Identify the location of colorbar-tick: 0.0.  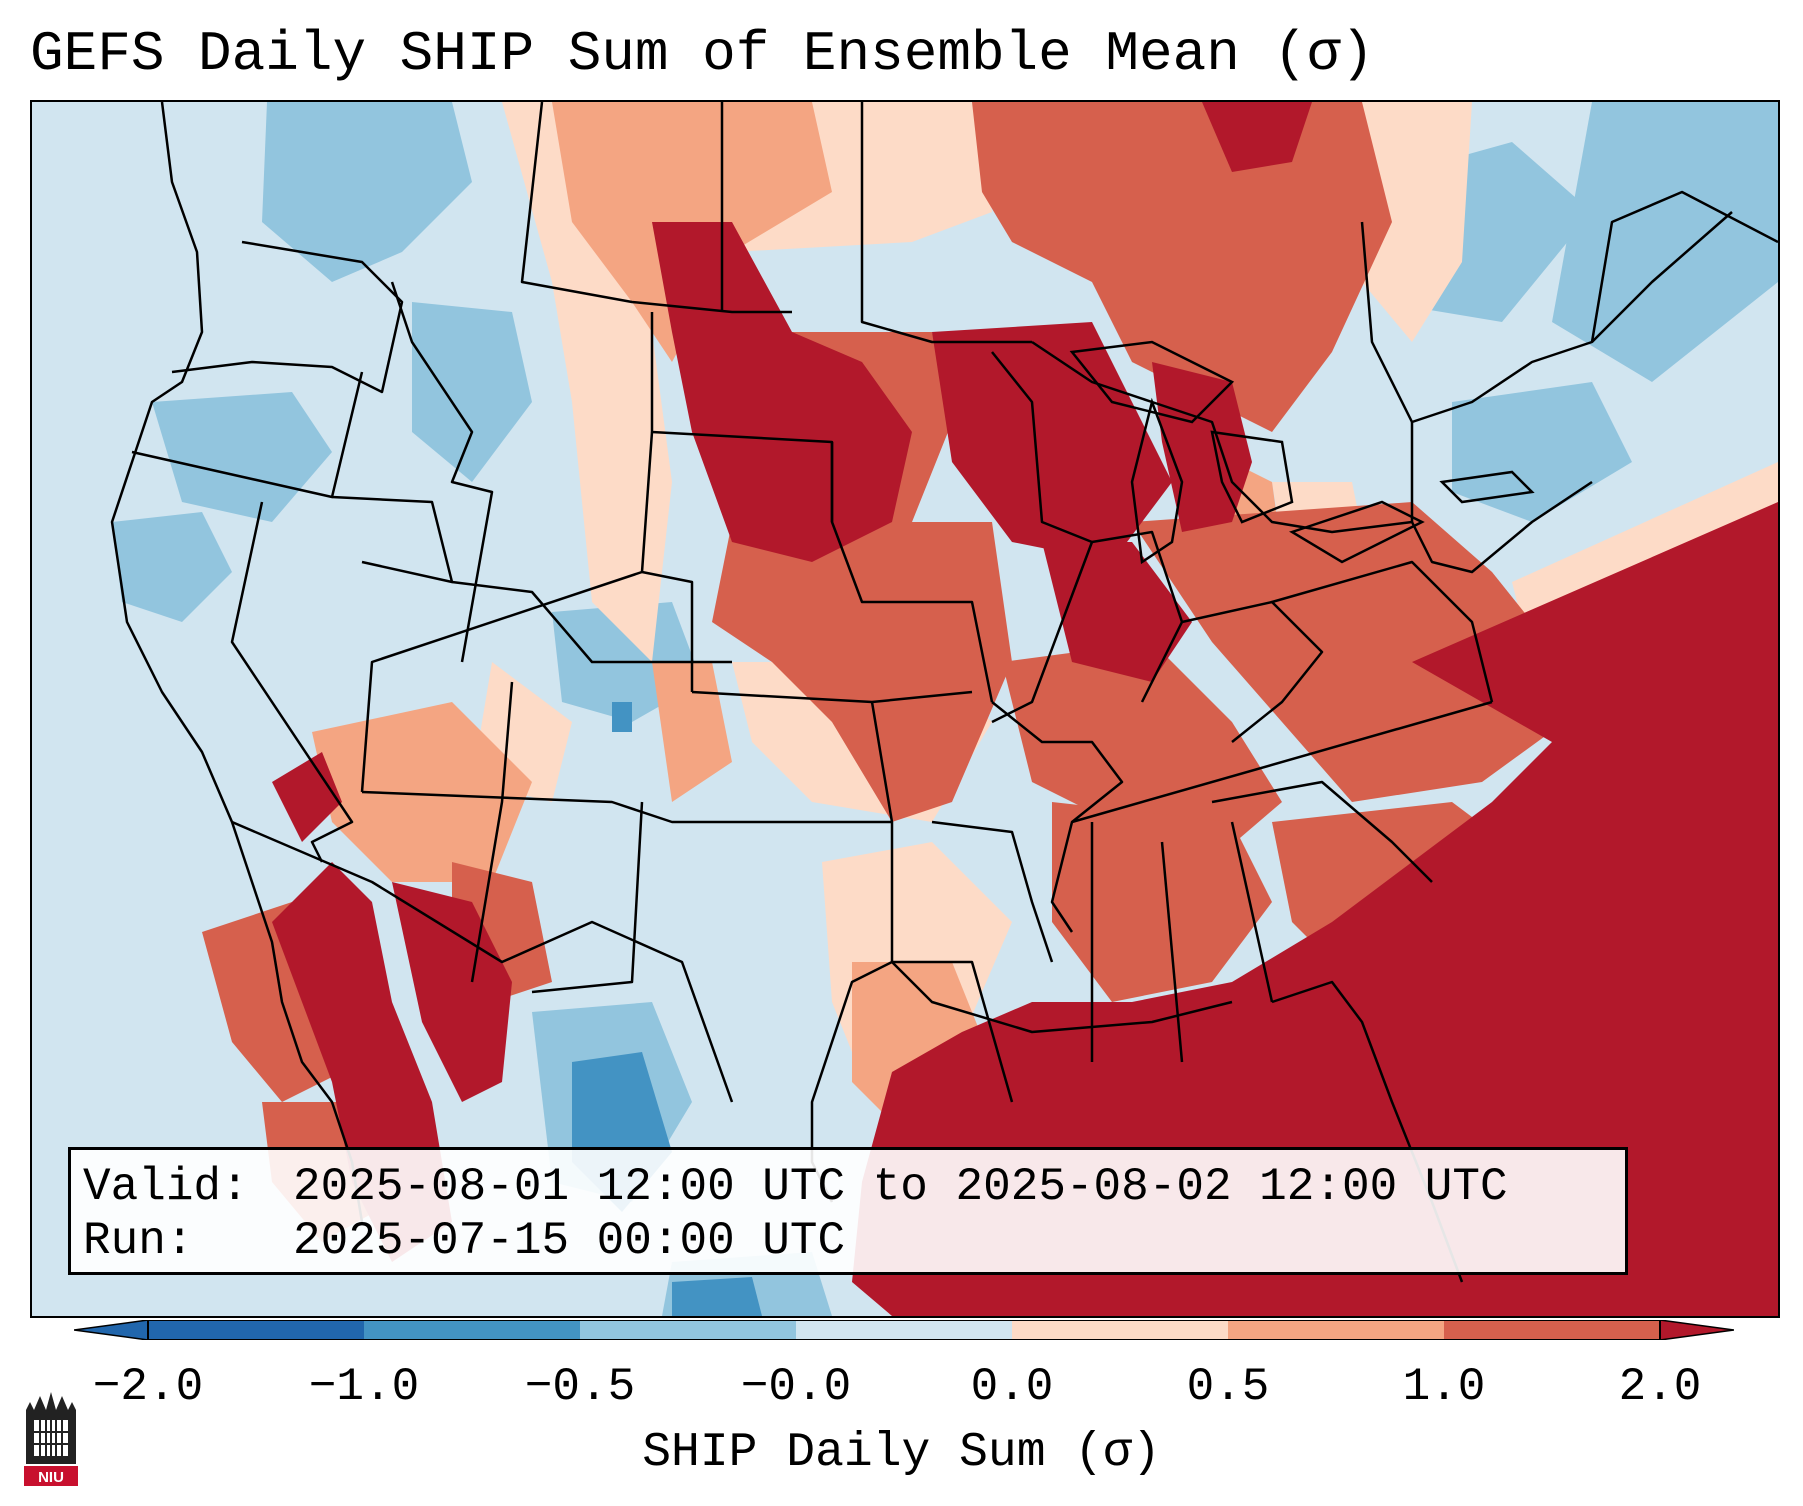
(1012, 1387).